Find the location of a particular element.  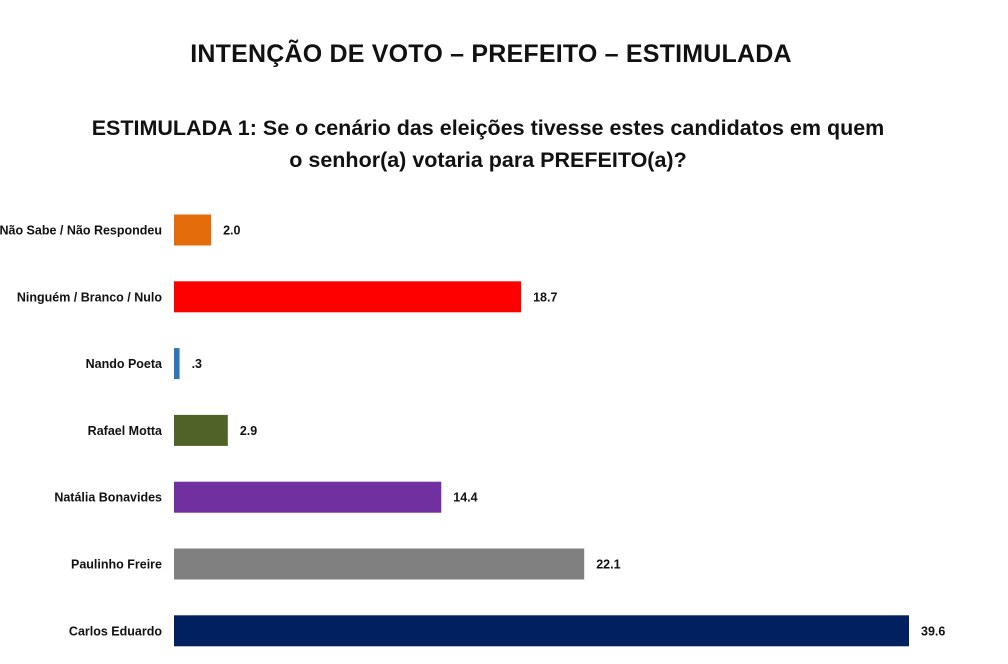

value-label: 39.6 is located at coordinates (933, 631).